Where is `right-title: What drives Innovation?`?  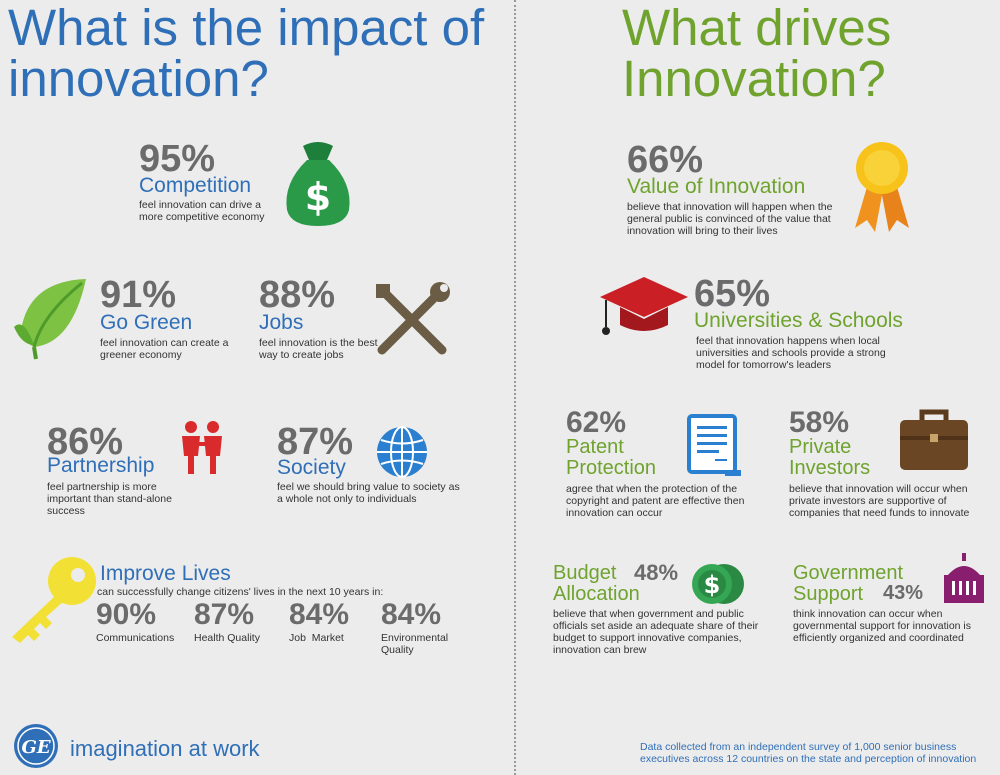
right-title: What drives Innovation? is located at coordinates (757, 53).